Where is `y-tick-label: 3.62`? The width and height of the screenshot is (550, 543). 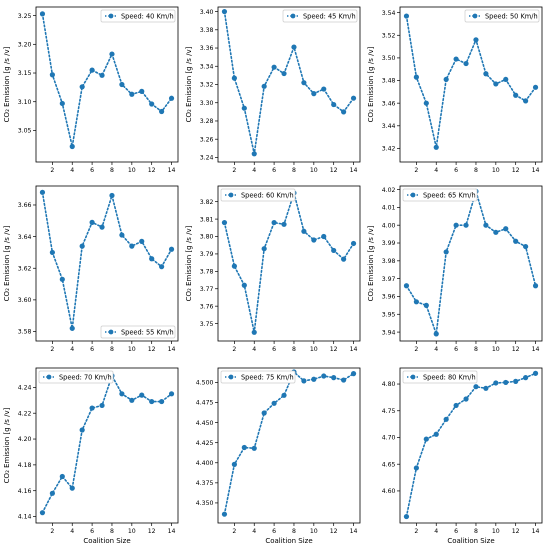 y-tick-label: 3.62 is located at coordinates (25, 268).